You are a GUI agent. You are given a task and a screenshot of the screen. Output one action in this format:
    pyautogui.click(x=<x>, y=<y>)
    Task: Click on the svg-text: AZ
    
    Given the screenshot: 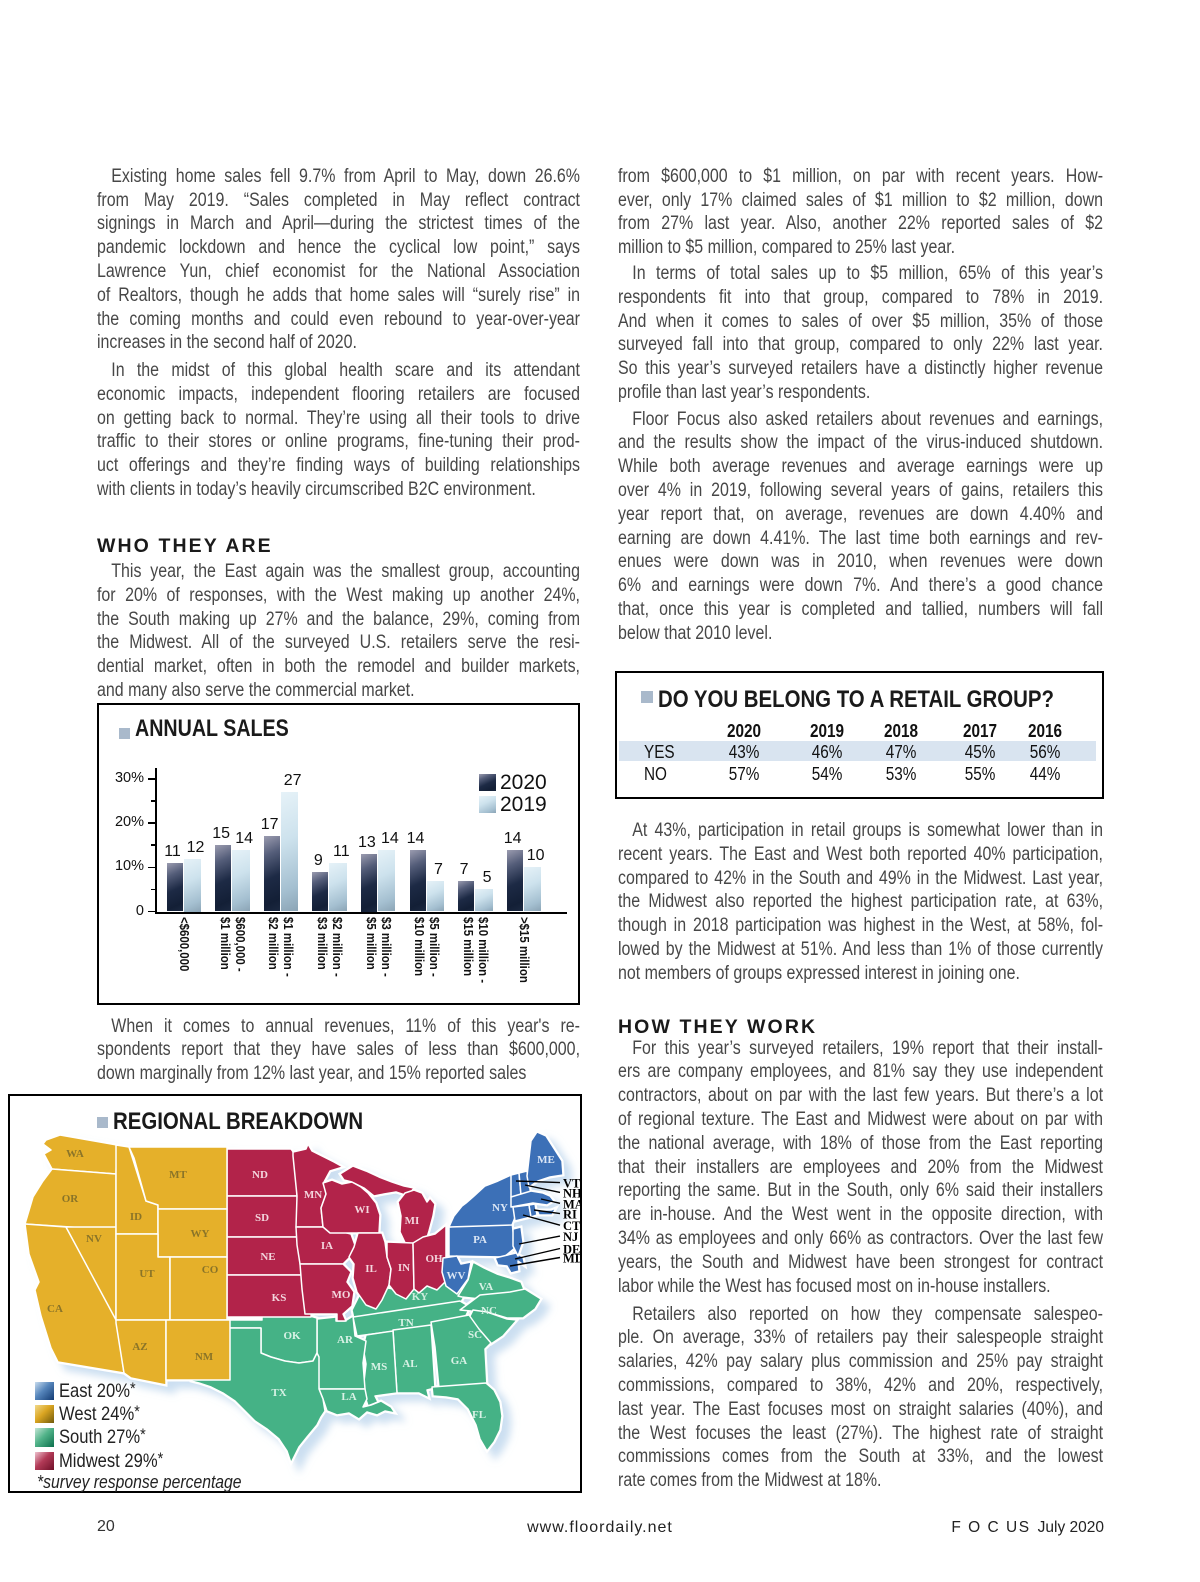 What is the action you would take?
    pyautogui.click(x=139, y=1347)
    